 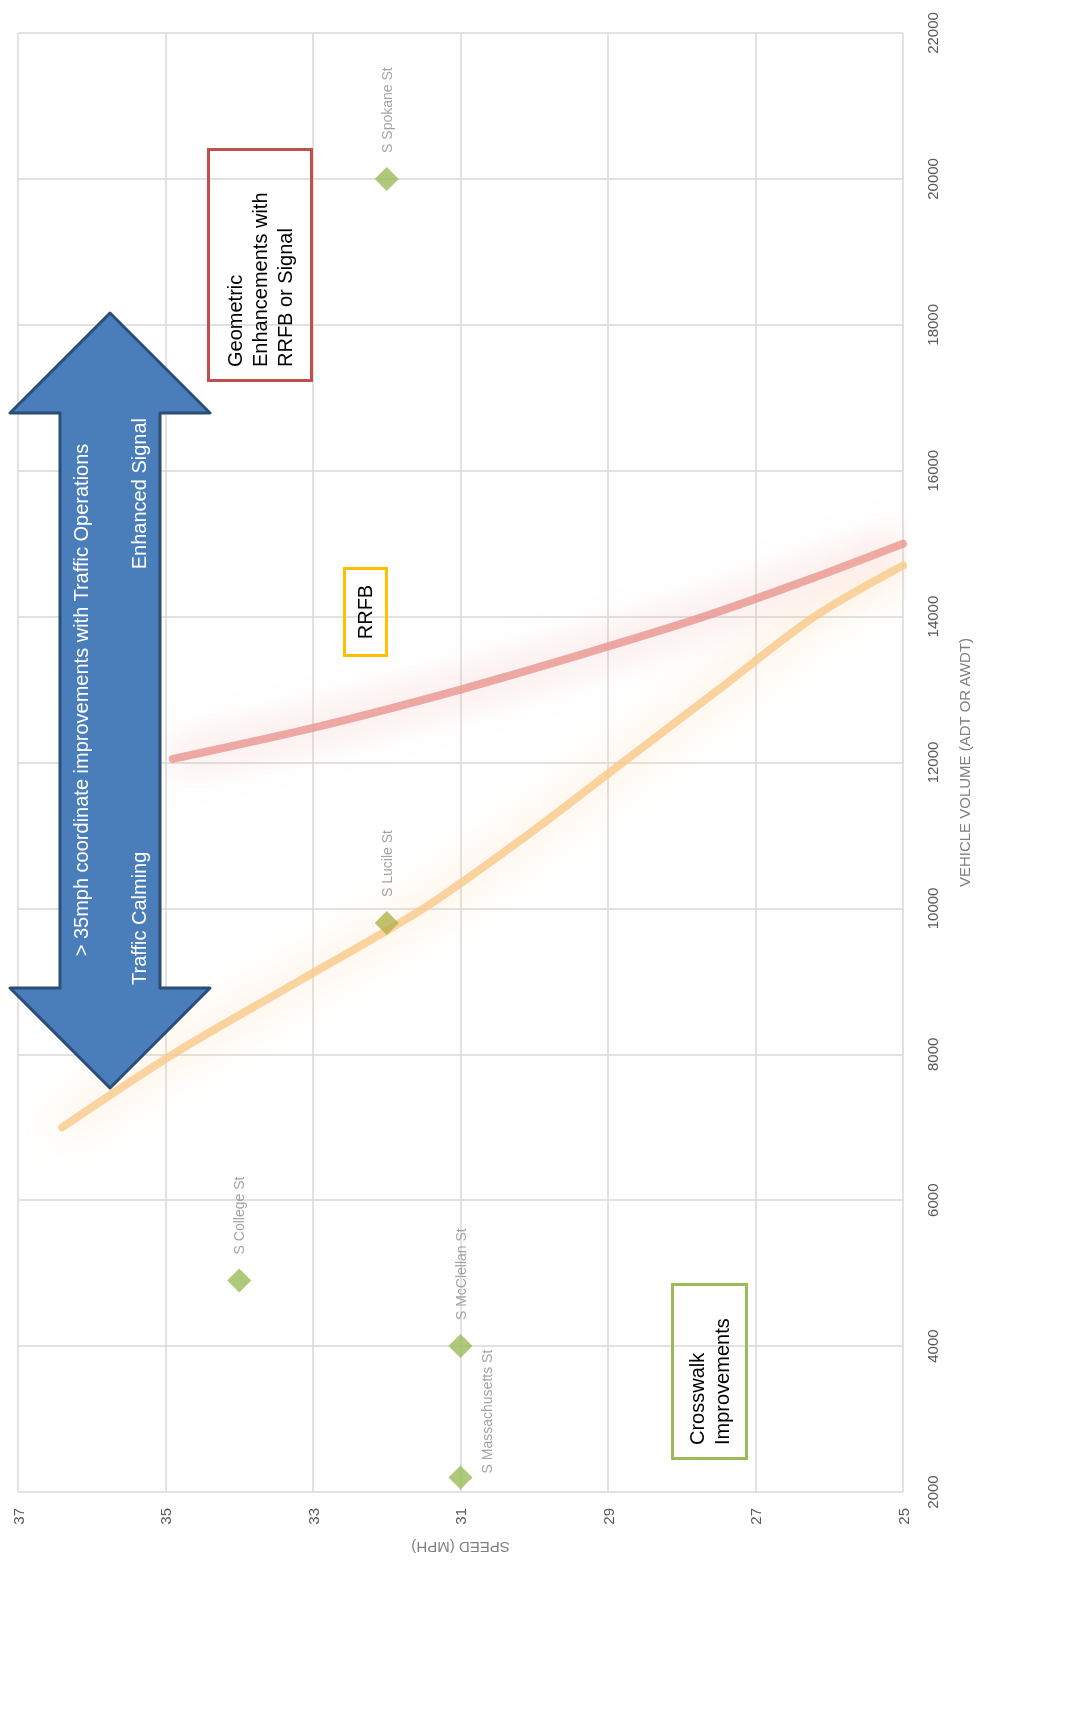 What do you see at coordinates (932, 324) in the screenshot?
I see `y-tick-label: 18000` at bounding box center [932, 324].